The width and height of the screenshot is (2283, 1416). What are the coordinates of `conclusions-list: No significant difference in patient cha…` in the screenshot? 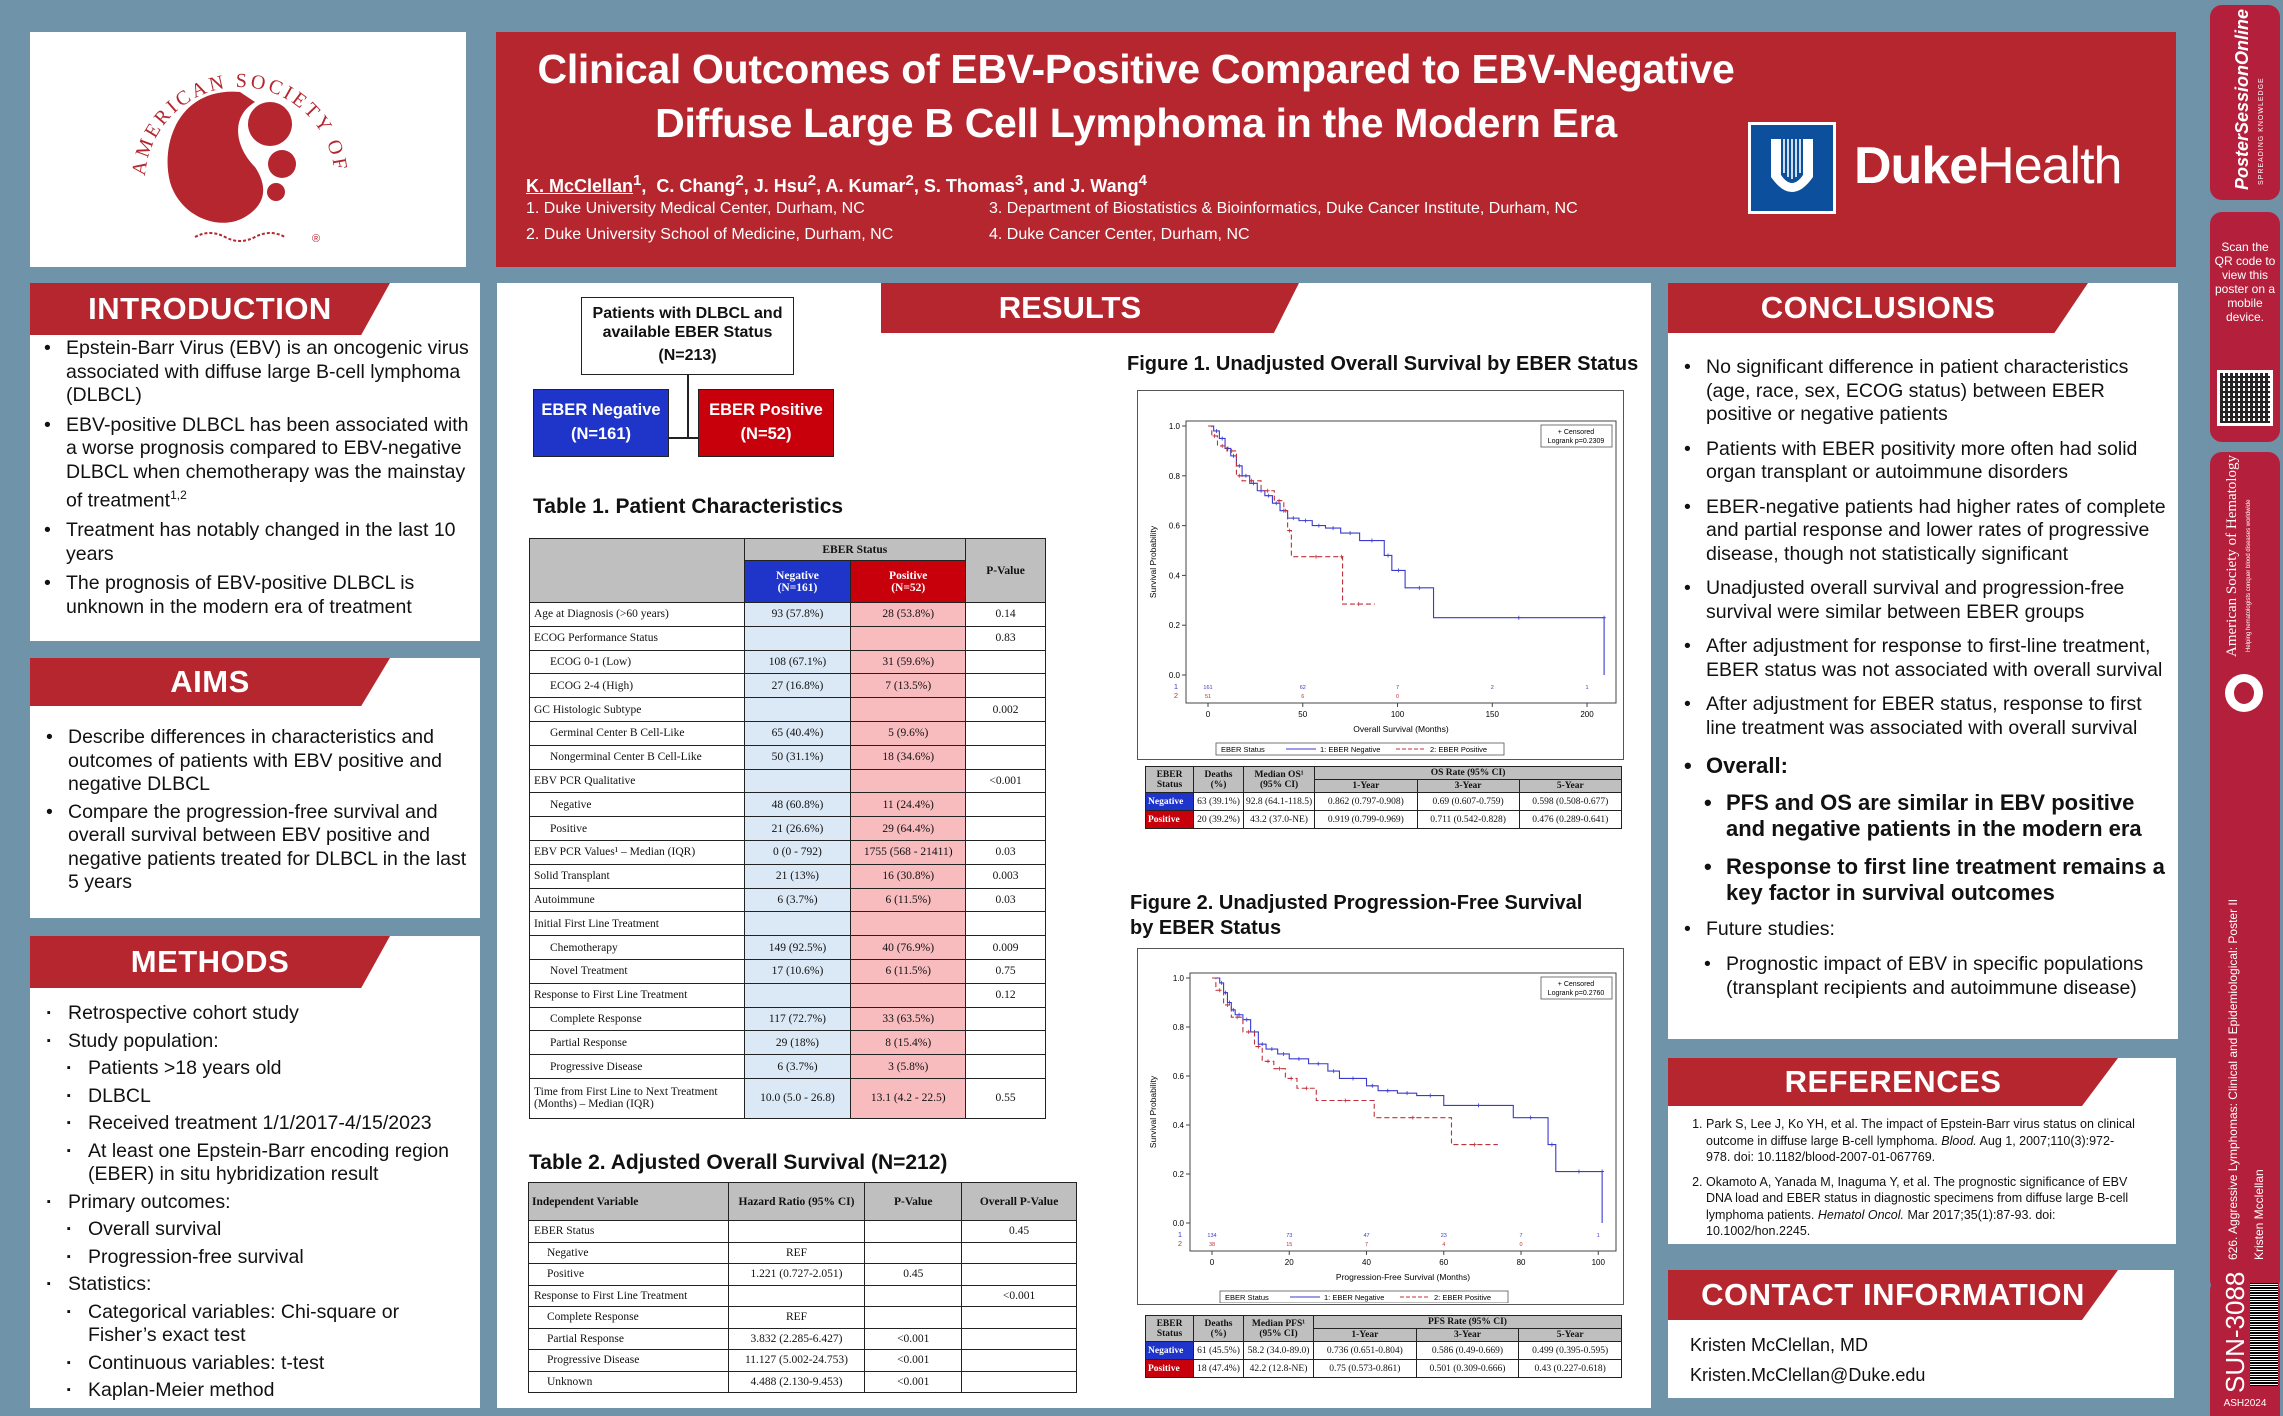 It's located at (1926, 678).